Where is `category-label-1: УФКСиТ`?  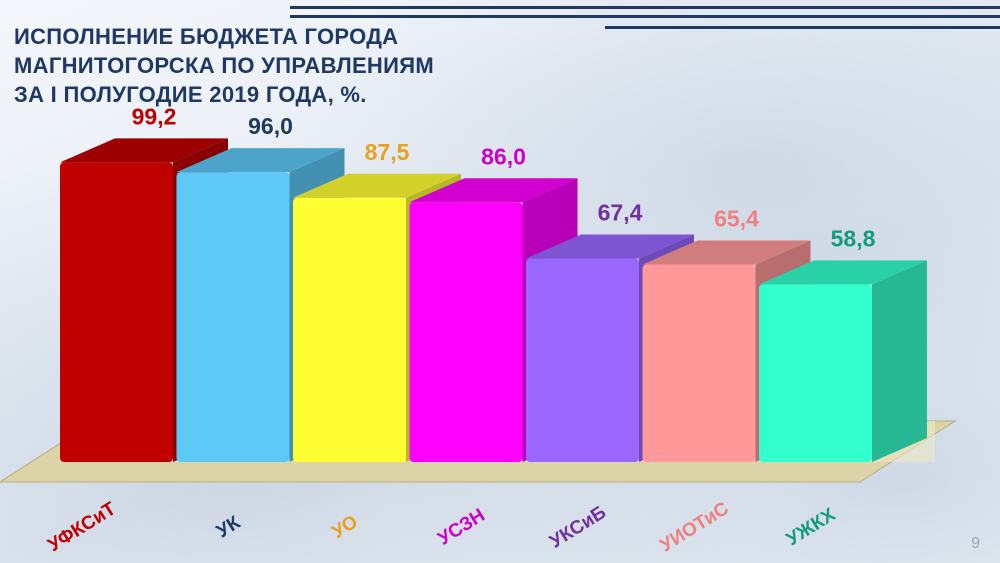
category-label-1: УФКСиТ is located at coordinates (82, 527).